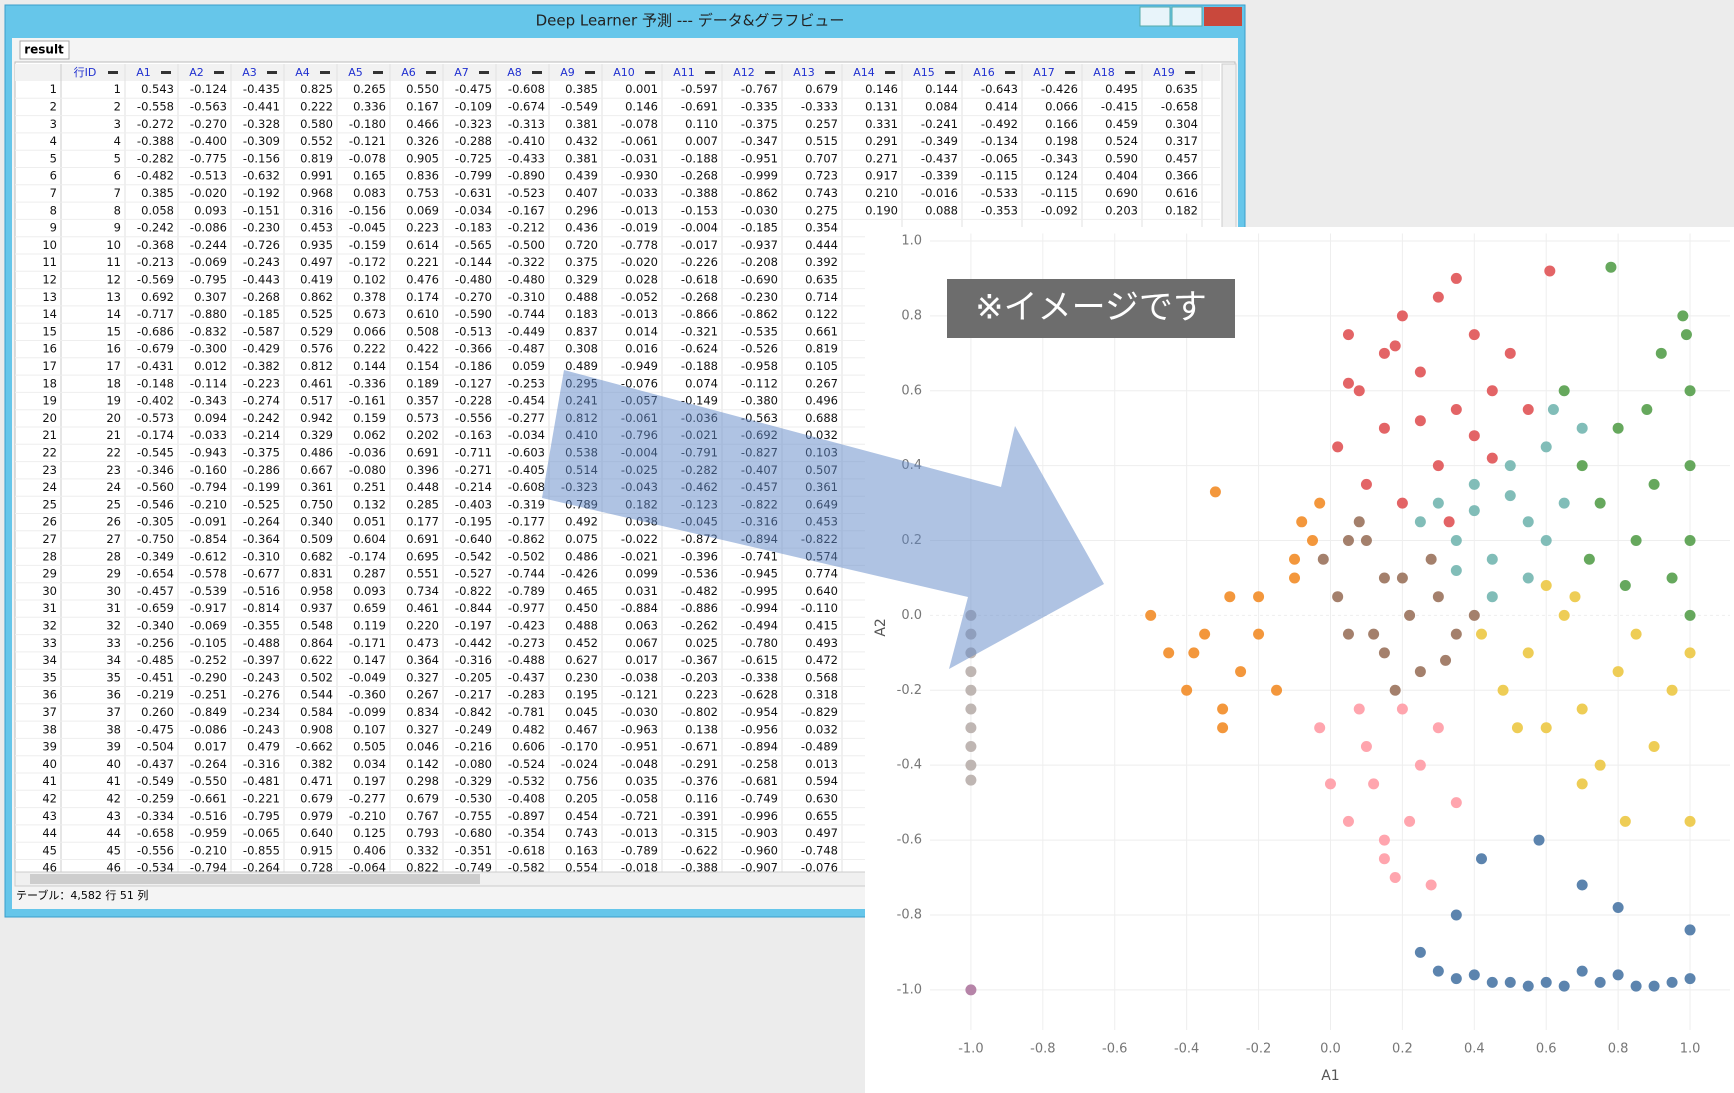 This screenshot has height=1093, width=1734. What do you see at coordinates (528, 747) in the screenshot?
I see `table-cell: 0.606` at bounding box center [528, 747].